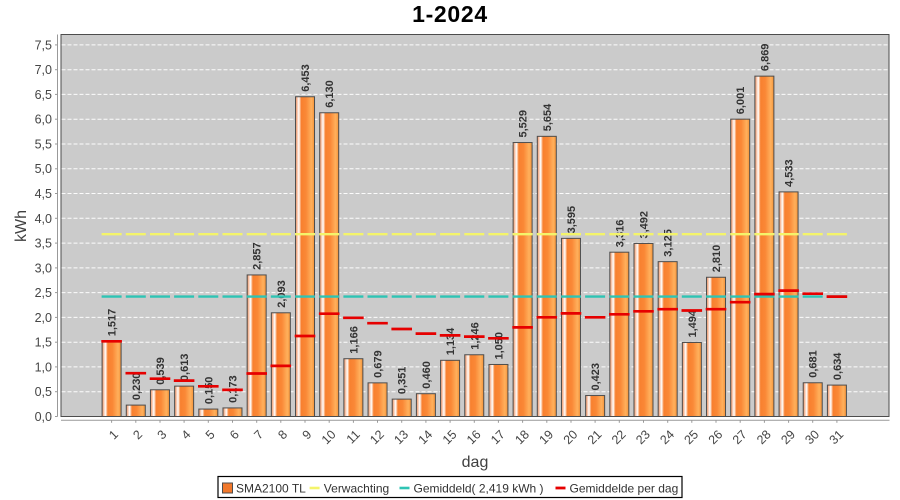  What do you see at coordinates (479, 488) in the screenshot?
I see `svg-text: Gemiddeld( 2,419 kWh )` at bounding box center [479, 488].